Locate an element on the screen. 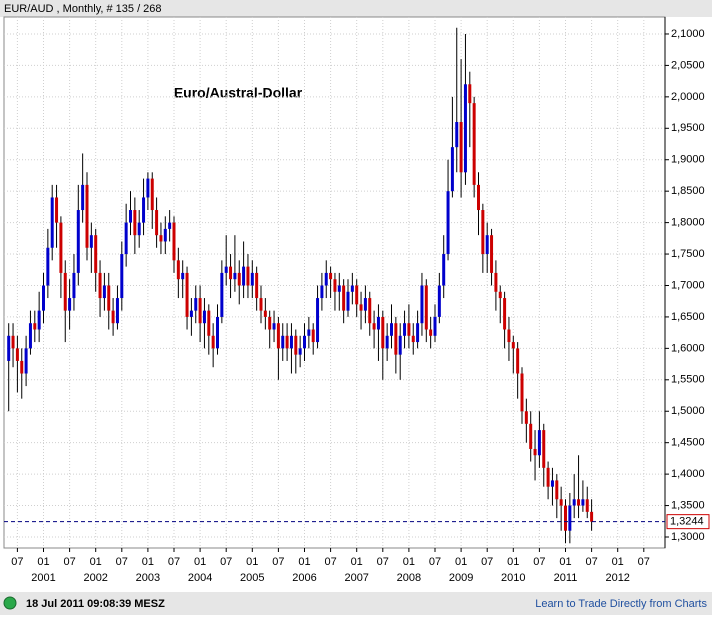 This screenshot has width=712, height=620. last-price-label: 1,3244 is located at coordinates (687, 522).